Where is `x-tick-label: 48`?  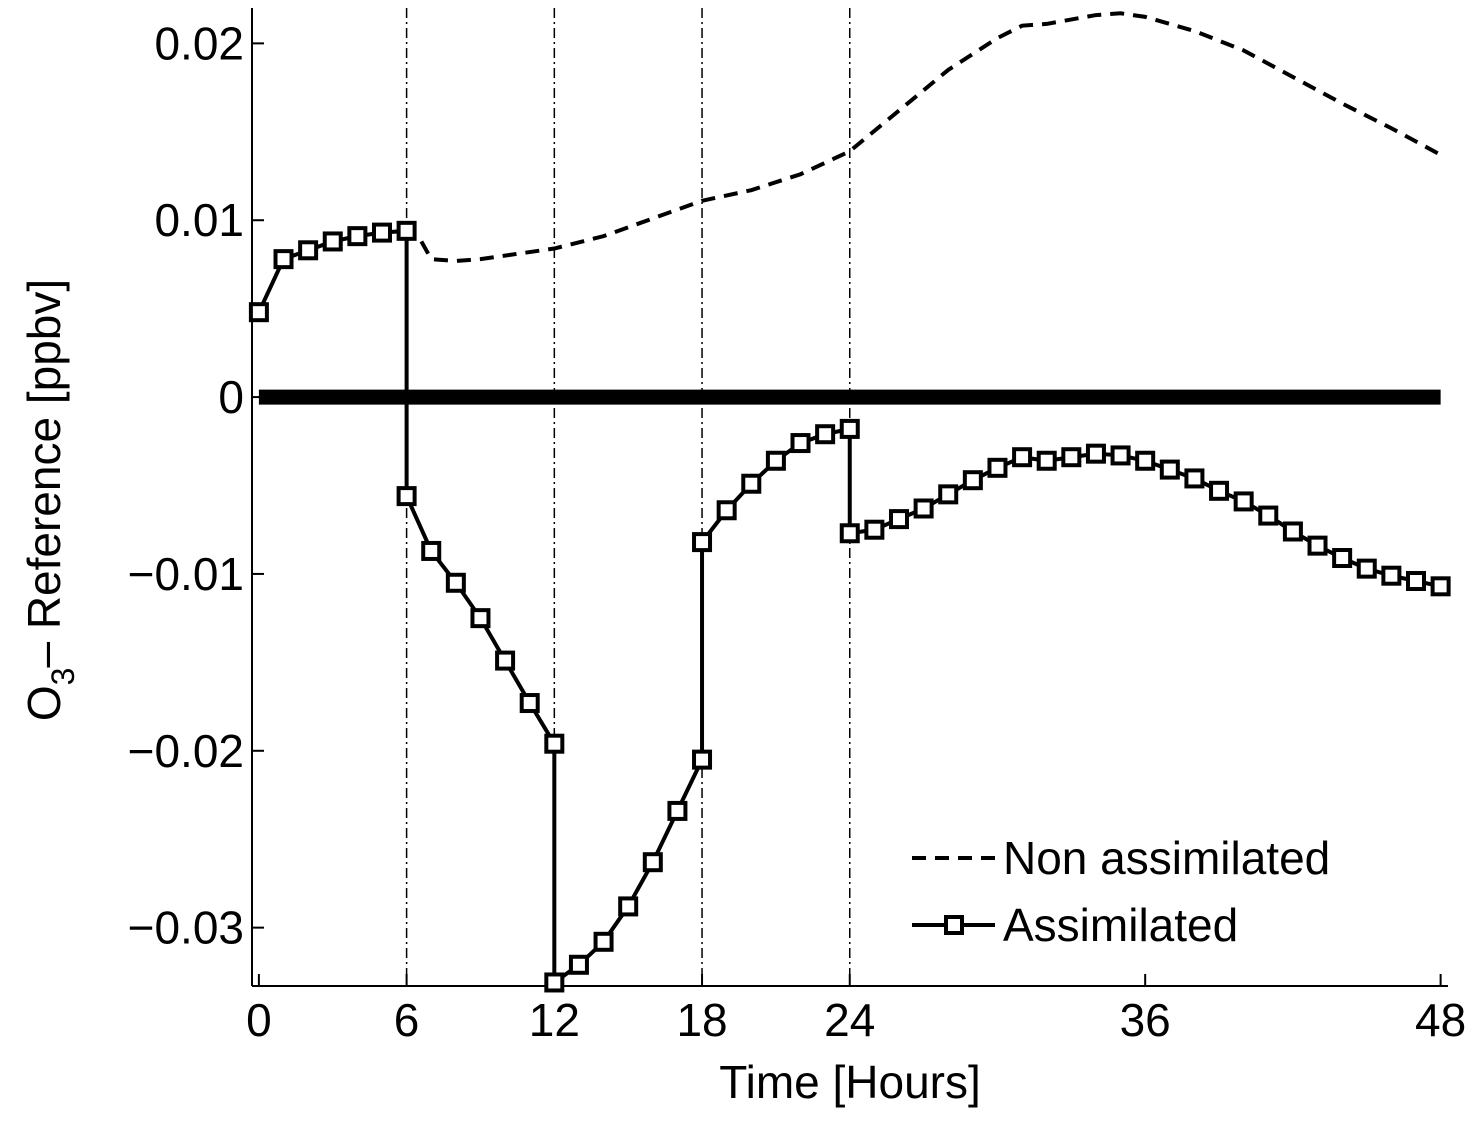 x-tick-label: 48 is located at coordinates (1440, 1020).